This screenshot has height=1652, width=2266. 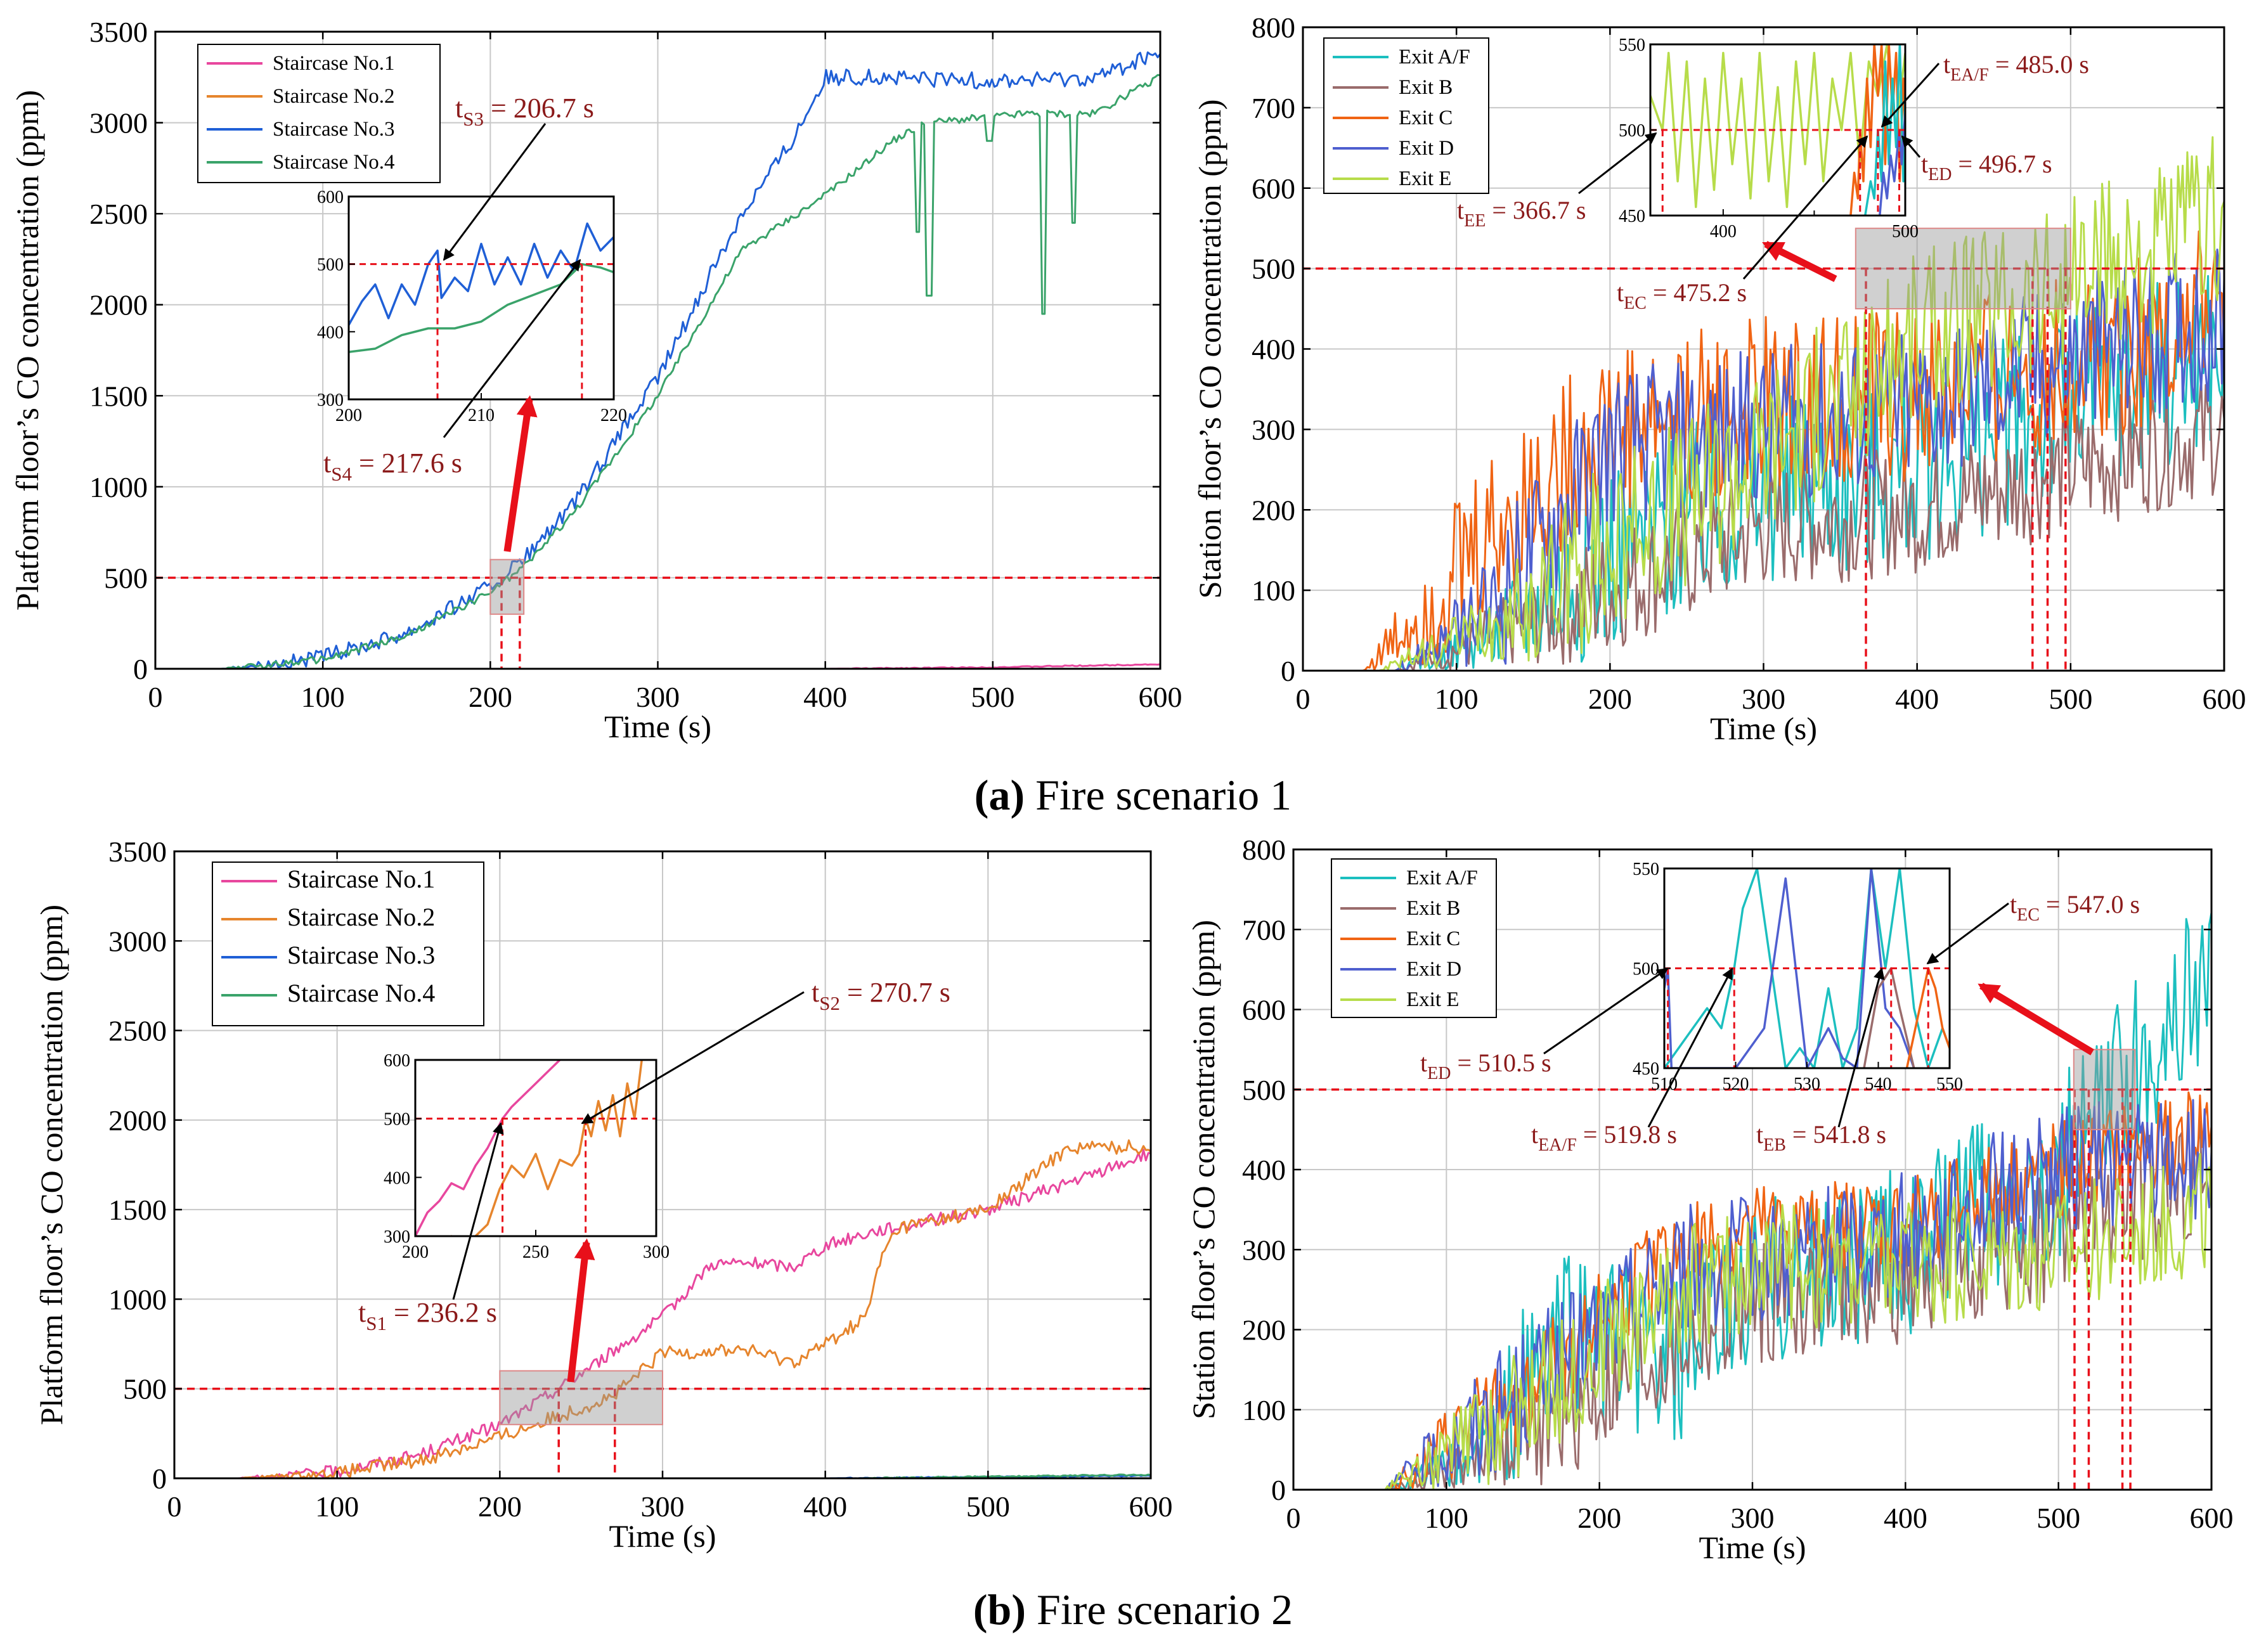 What do you see at coordinates (613, 415) in the screenshot?
I see `inset-x-tick-label: 220` at bounding box center [613, 415].